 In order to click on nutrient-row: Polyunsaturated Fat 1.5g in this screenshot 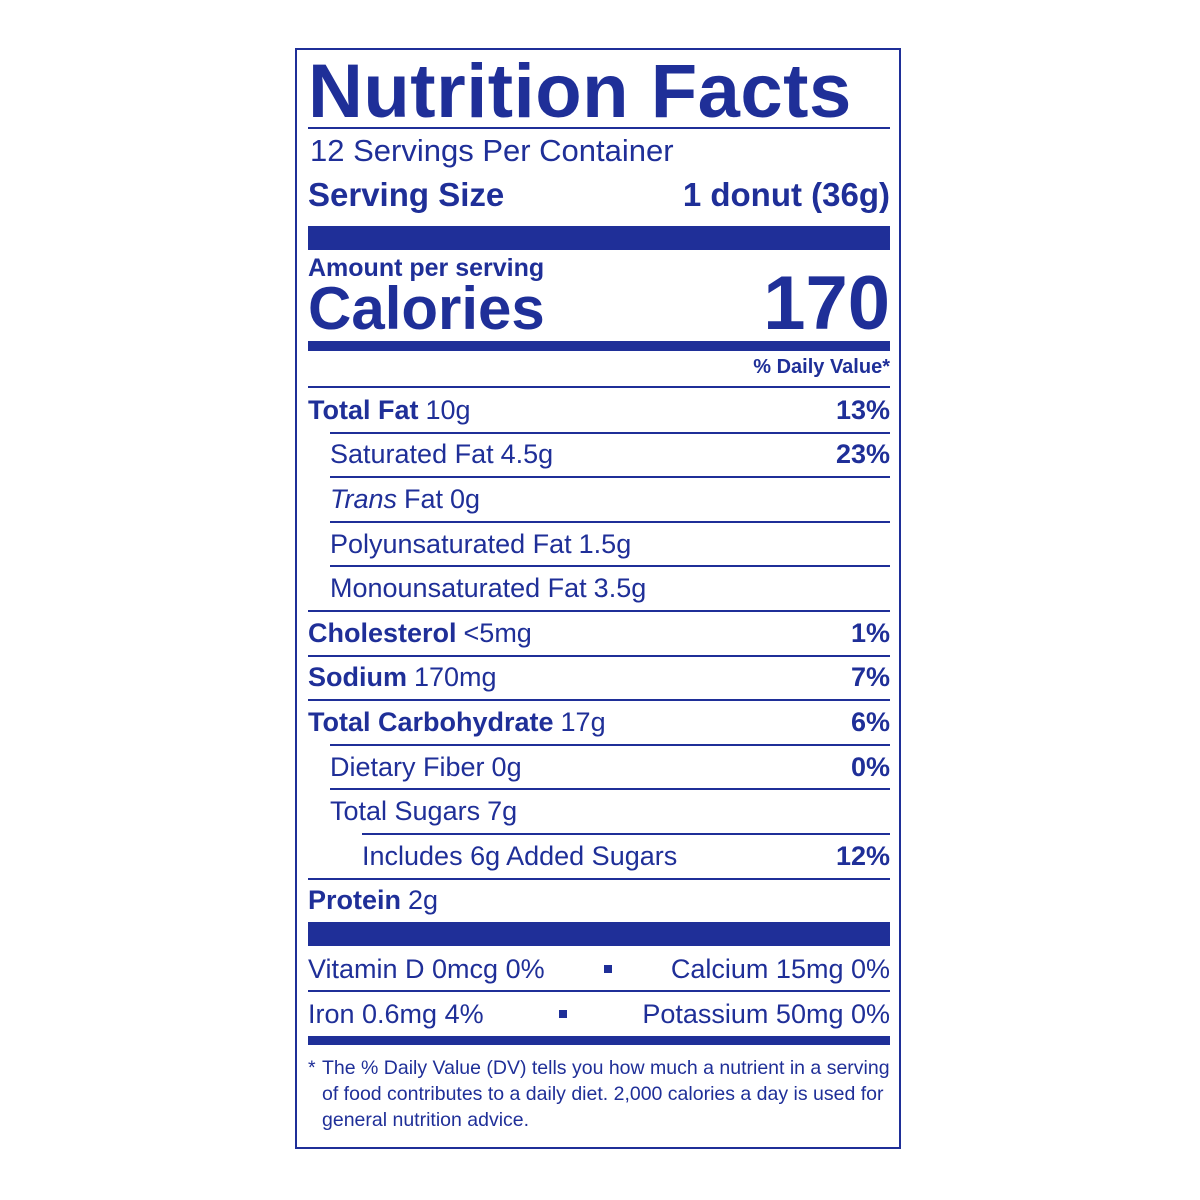, I will do `click(610, 544)`.